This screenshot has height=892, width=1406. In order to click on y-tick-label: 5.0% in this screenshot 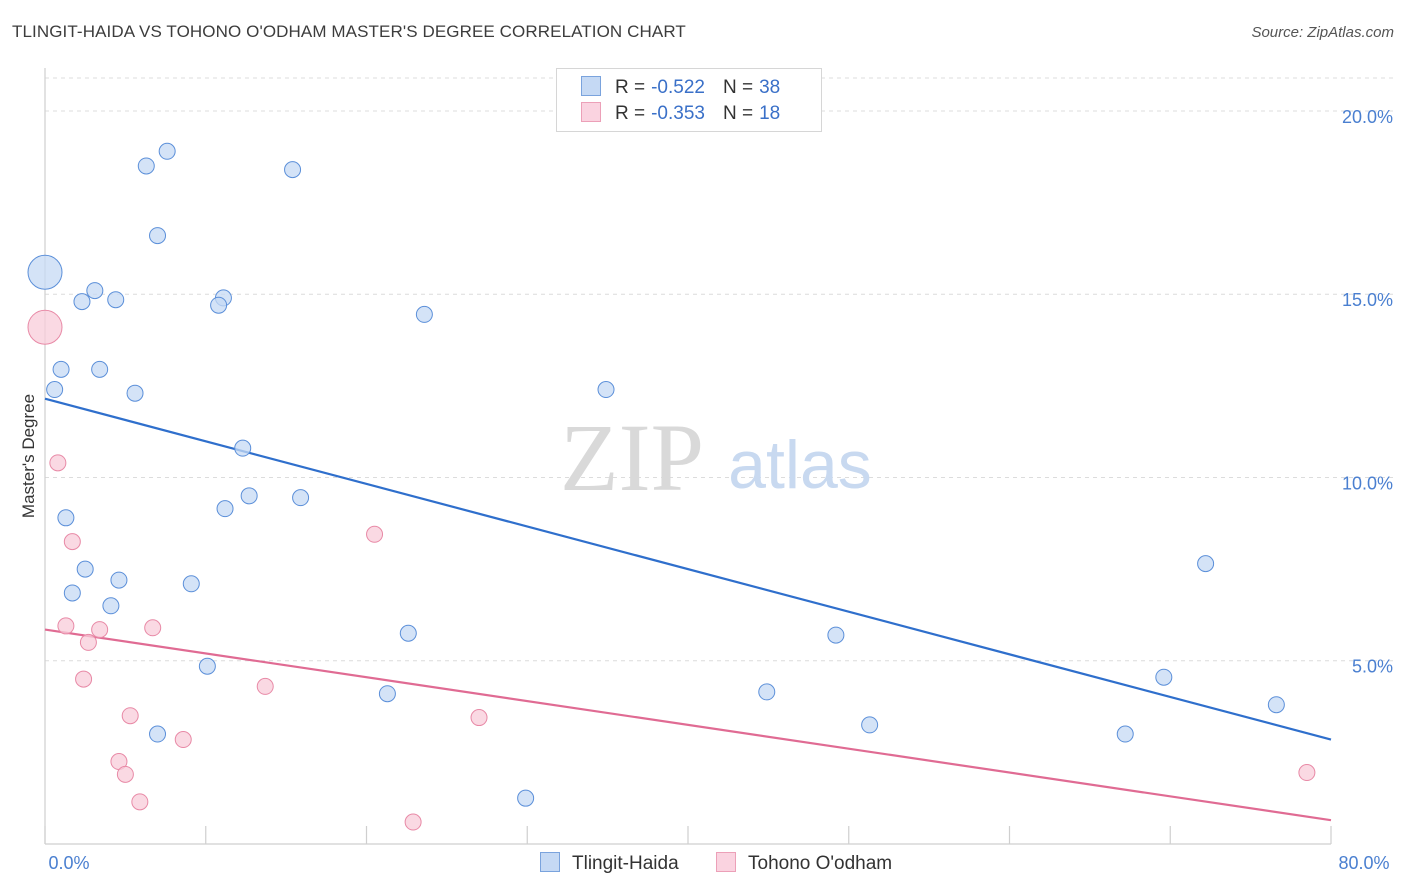, I will do `click(1372, 667)`.